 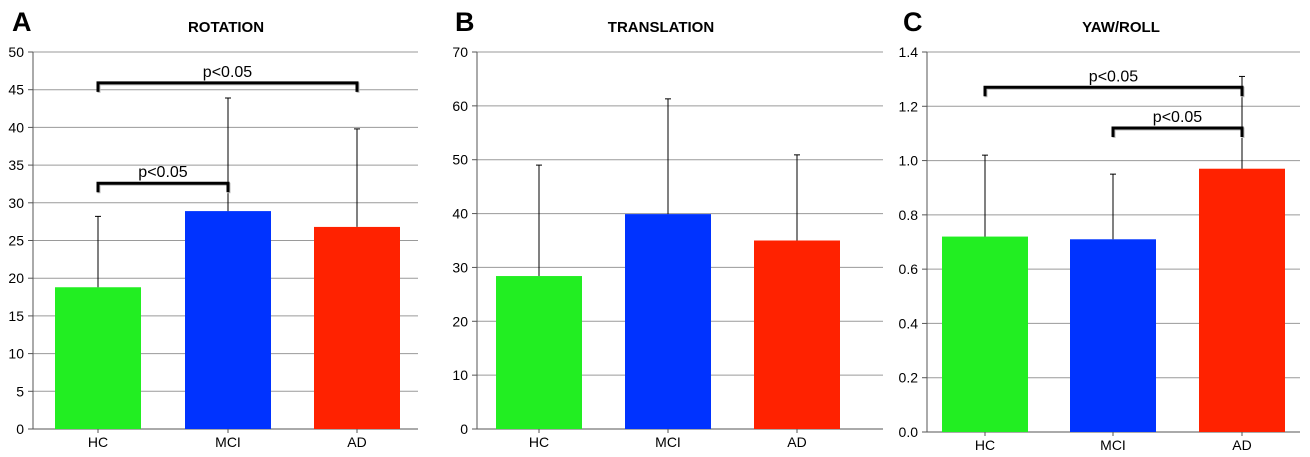 What do you see at coordinates (913, 22) in the screenshot?
I see `panel-label: C` at bounding box center [913, 22].